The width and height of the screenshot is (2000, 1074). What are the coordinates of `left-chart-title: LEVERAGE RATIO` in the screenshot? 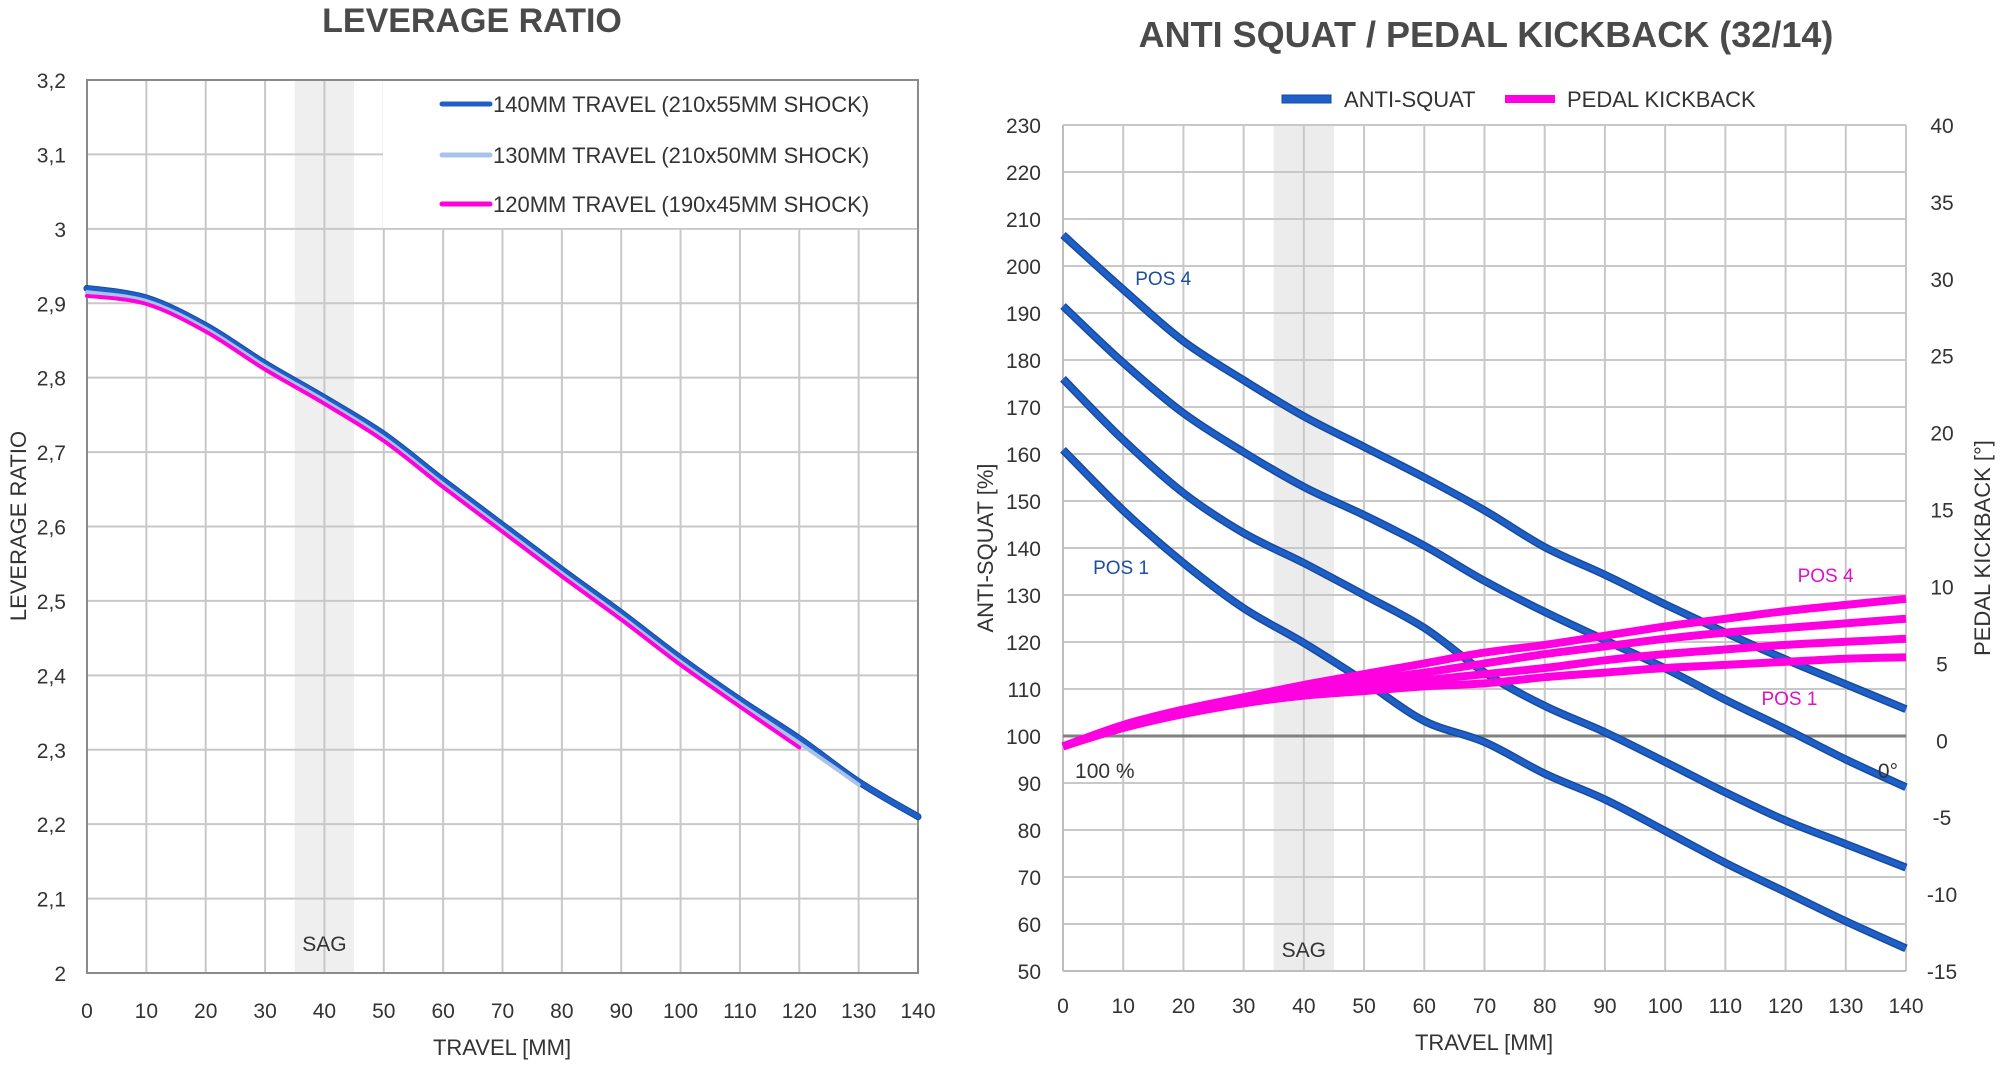 It's located at (472, 21).